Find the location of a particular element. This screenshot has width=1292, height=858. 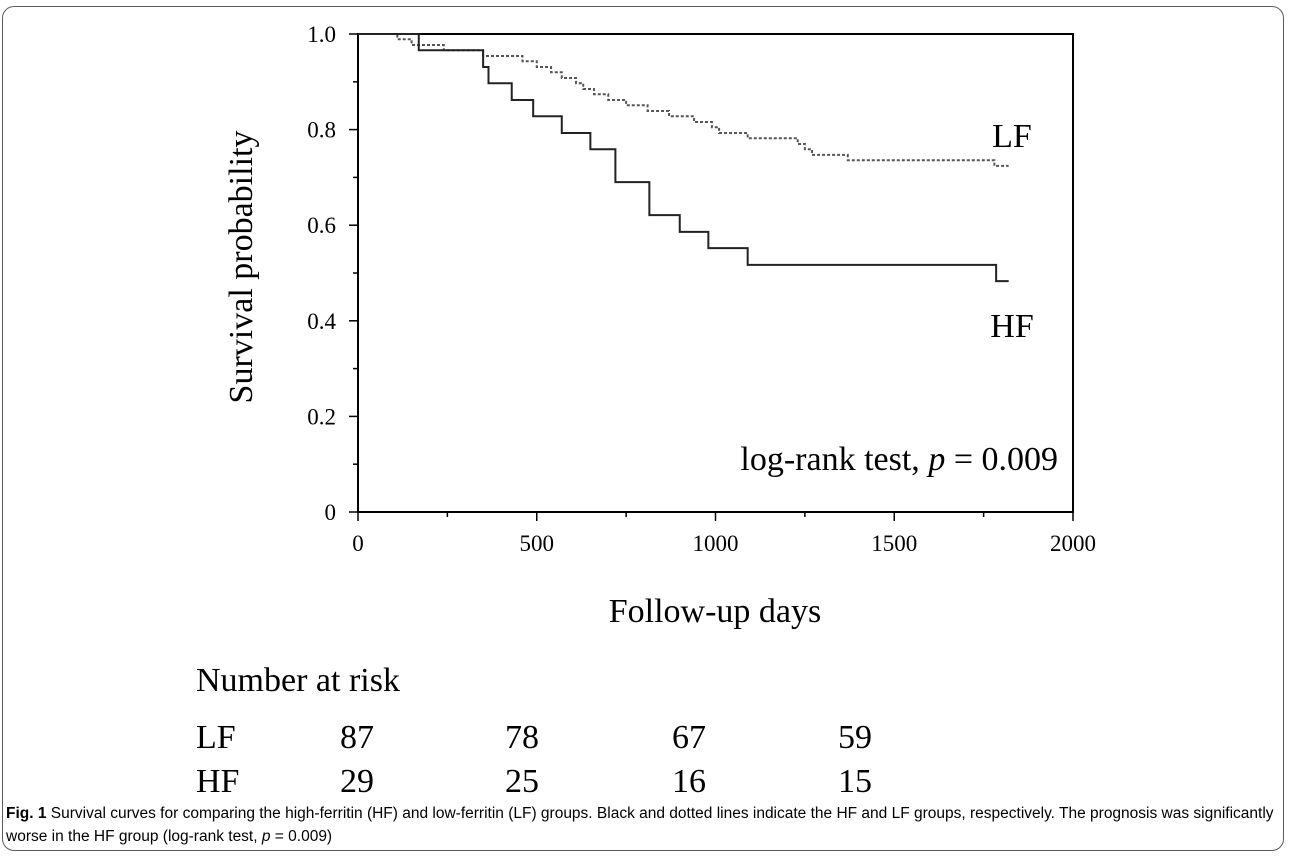

x-tick-label: 0 is located at coordinates (358, 543).